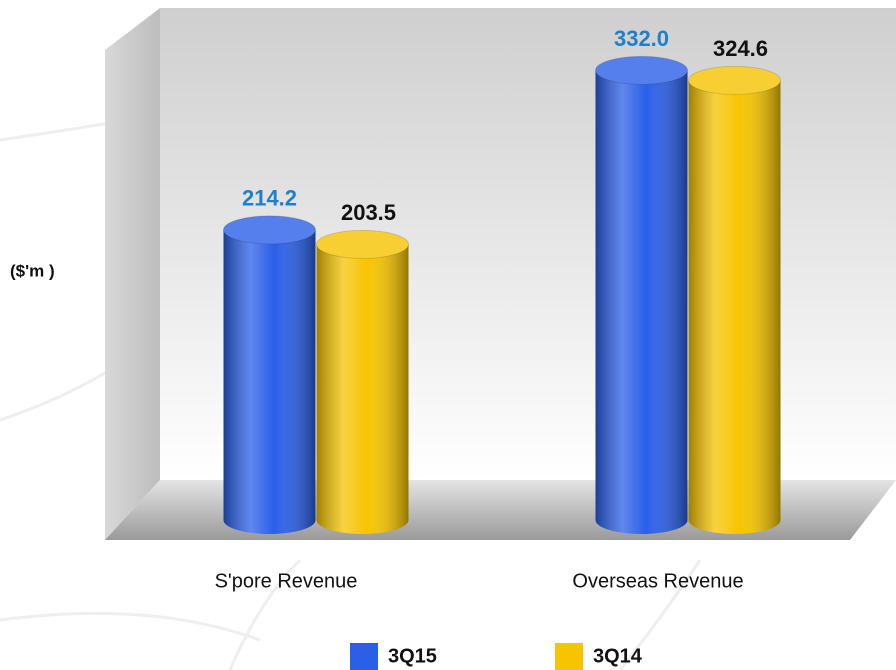  Describe the element at coordinates (412, 656) in the screenshot. I see `legend-label: 3Q15` at that location.